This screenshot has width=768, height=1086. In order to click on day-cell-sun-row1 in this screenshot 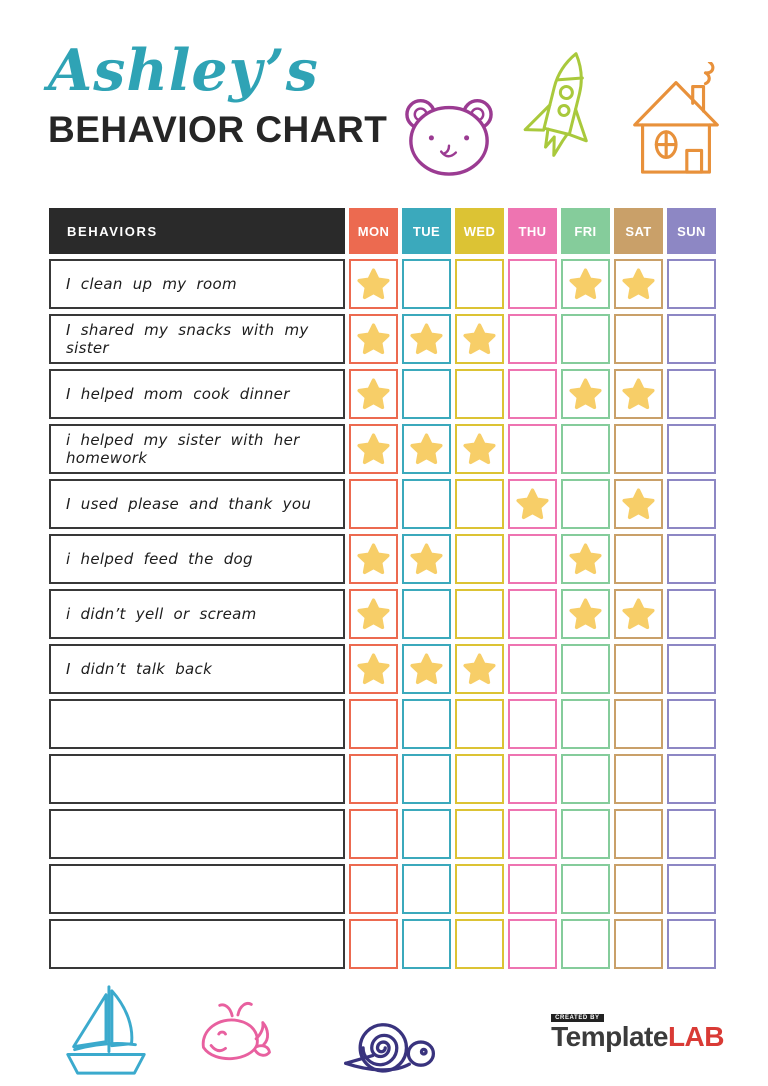, I will do `click(691, 284)`.